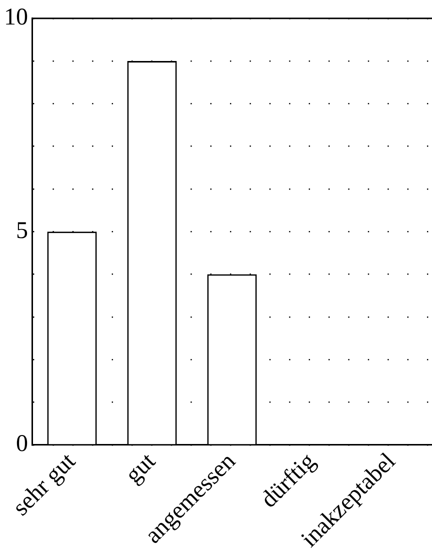  What do you see at coordinates (22, 231) in the screenshot?
I see `y-tick-label: 5` at bounding box center [22, 231].